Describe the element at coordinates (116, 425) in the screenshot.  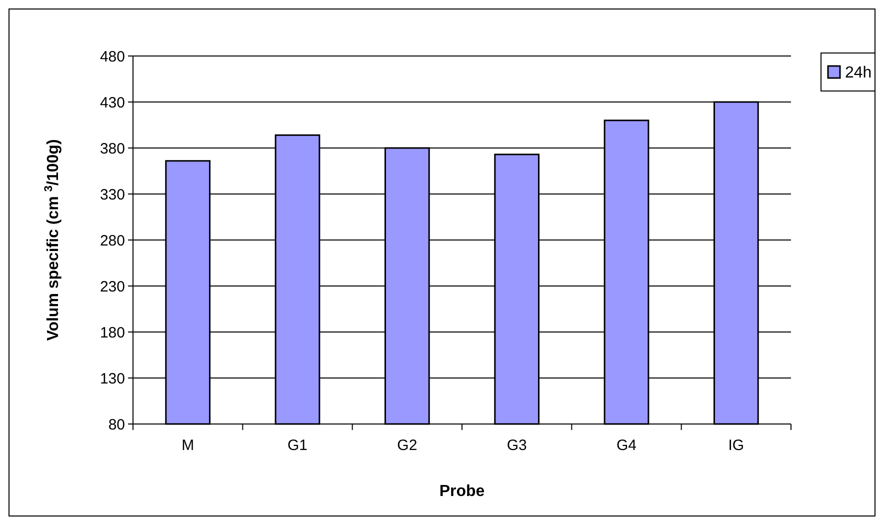
I see `y-tick-label: 80` at that location.